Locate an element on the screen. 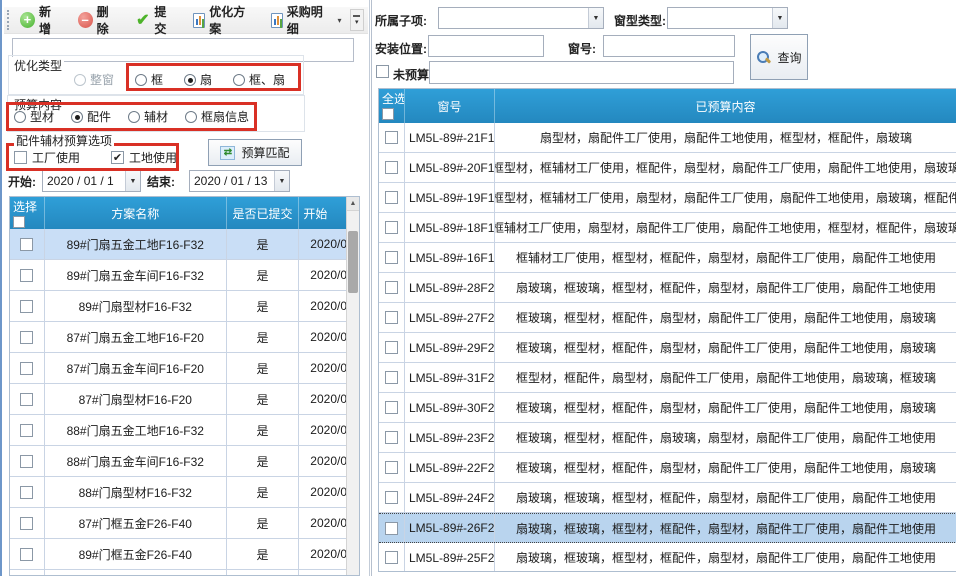  plan-row: 89#门框五金F26-F40 是 2020/0 is located at coordinates (184, 554).